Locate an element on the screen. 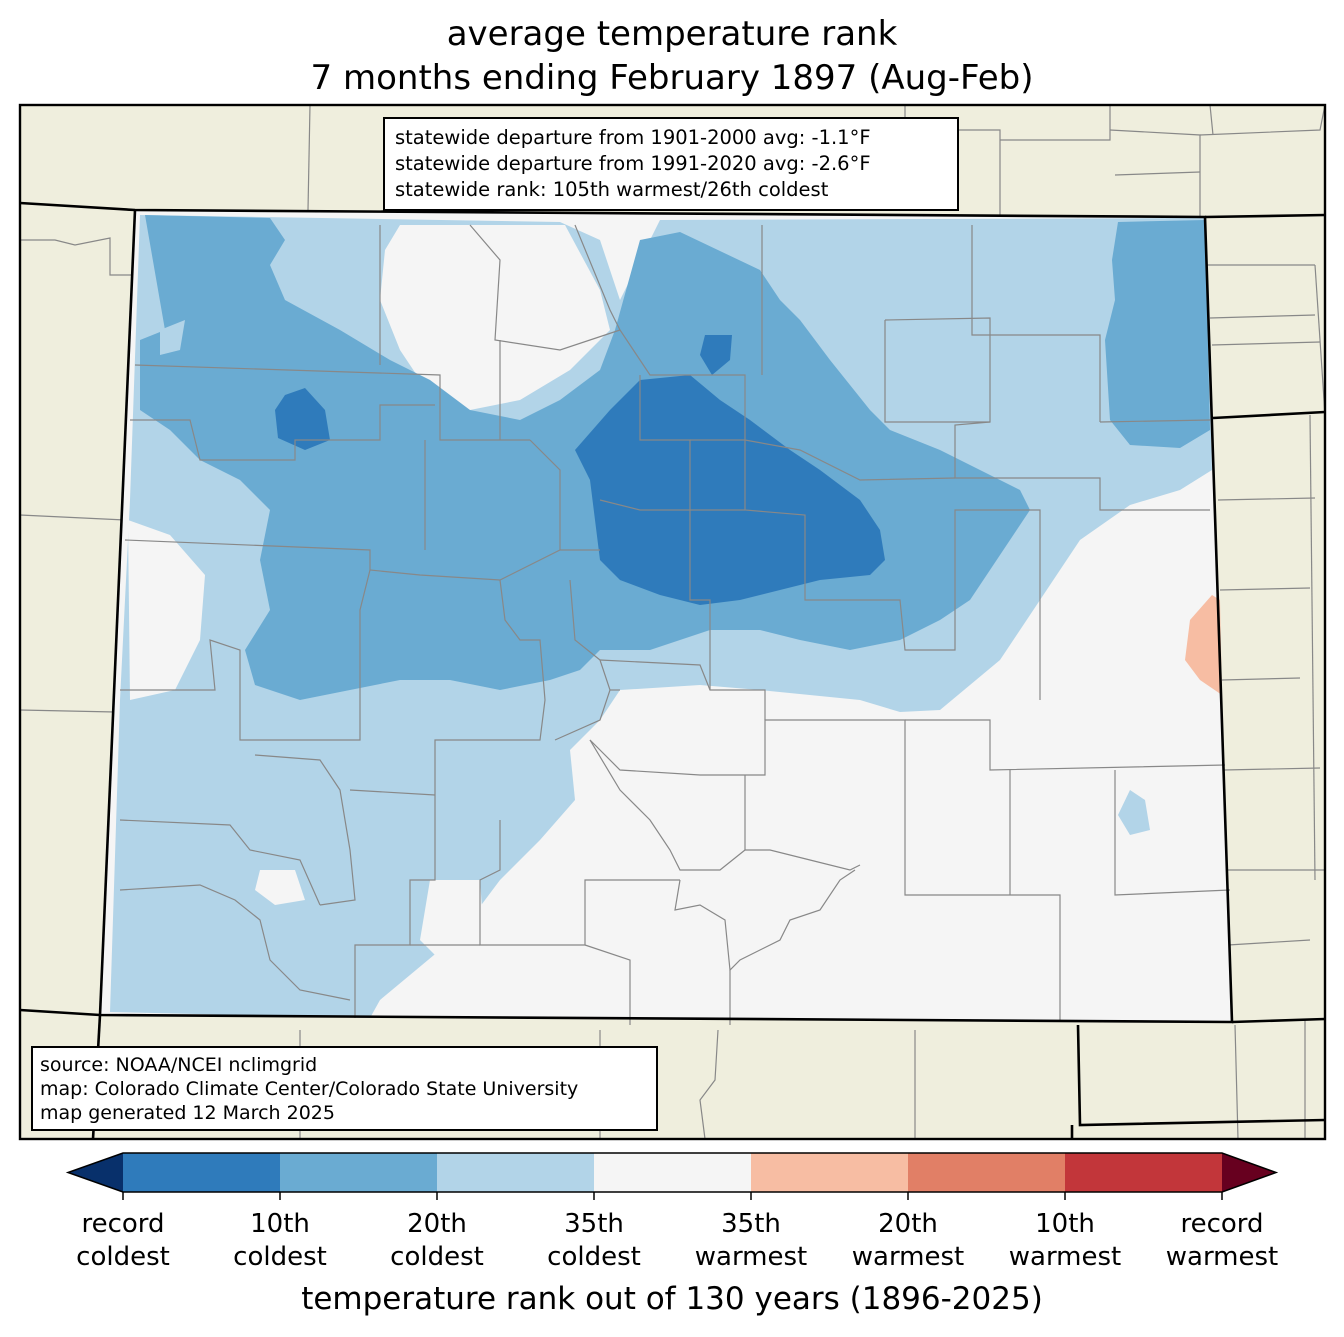  colorbar-extend-high is located at coordinates (1249, 1172).